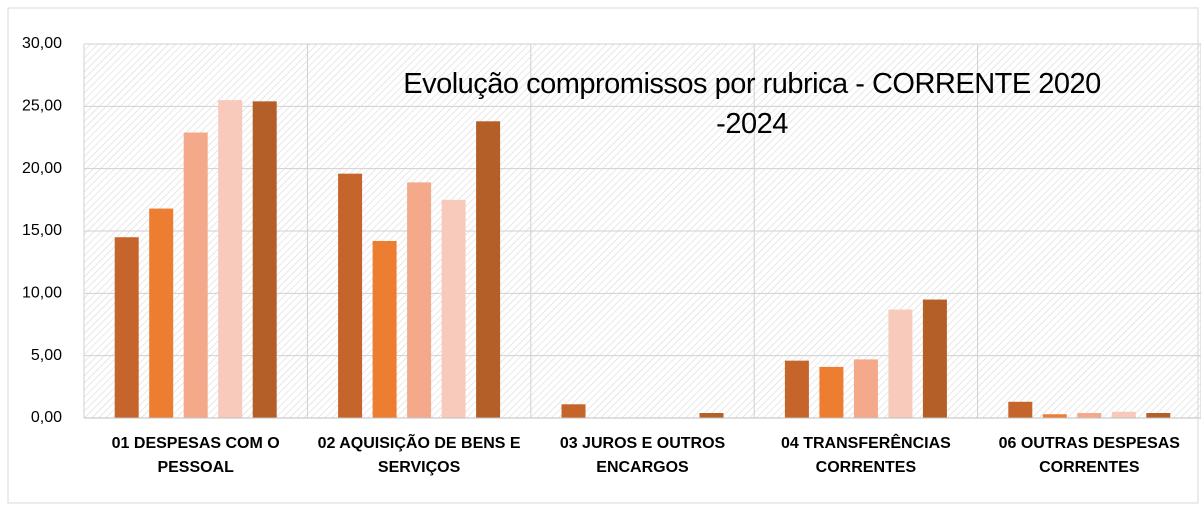  What do you see at coordinates (42, 43) in the screenshot?
I see `y-tick-label: 30,00` at bounding box center [42, 43].